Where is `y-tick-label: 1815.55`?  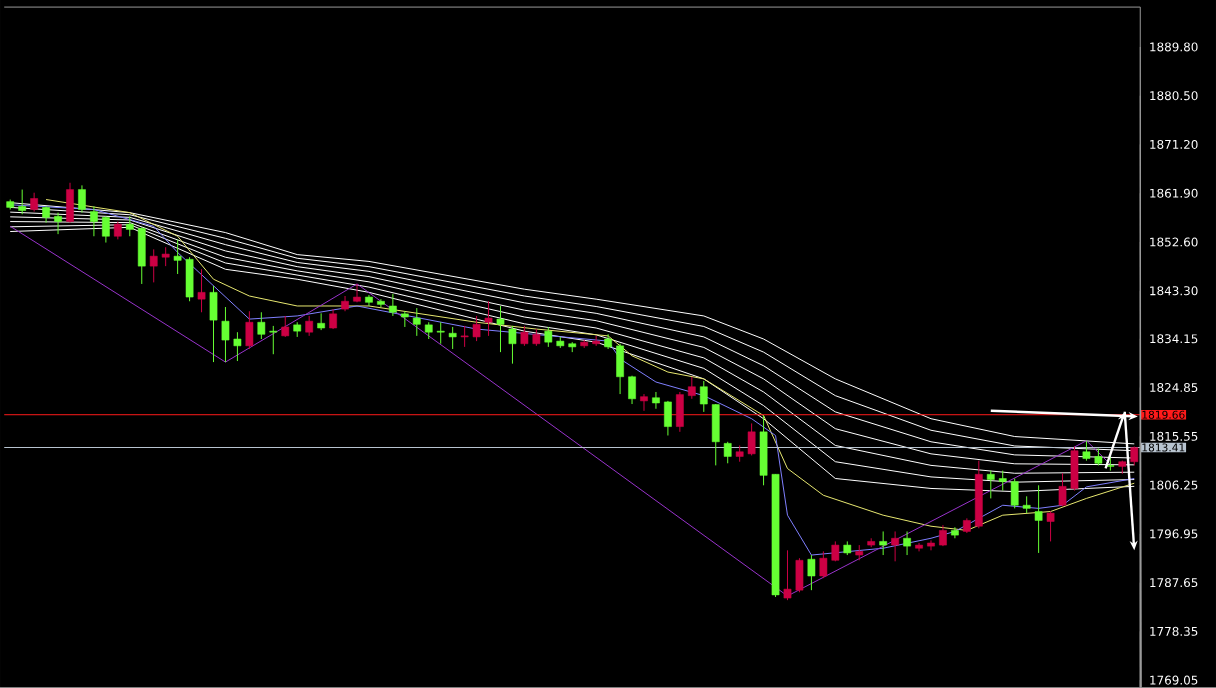 y-tick-label: 1815.55 is located at coordinates (1174, 436).